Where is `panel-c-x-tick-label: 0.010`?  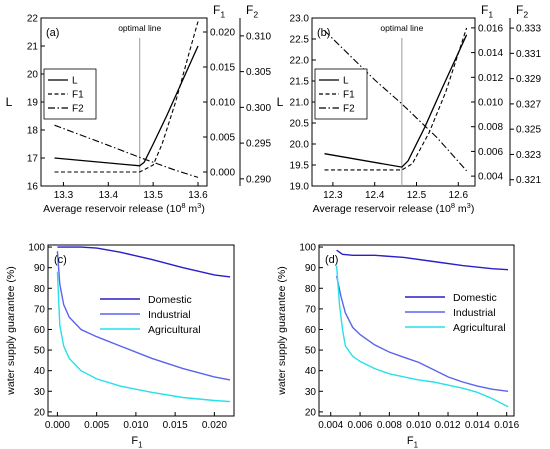 panel-c-x-tick-label: 0.010 is located at coordinates (135, 425).